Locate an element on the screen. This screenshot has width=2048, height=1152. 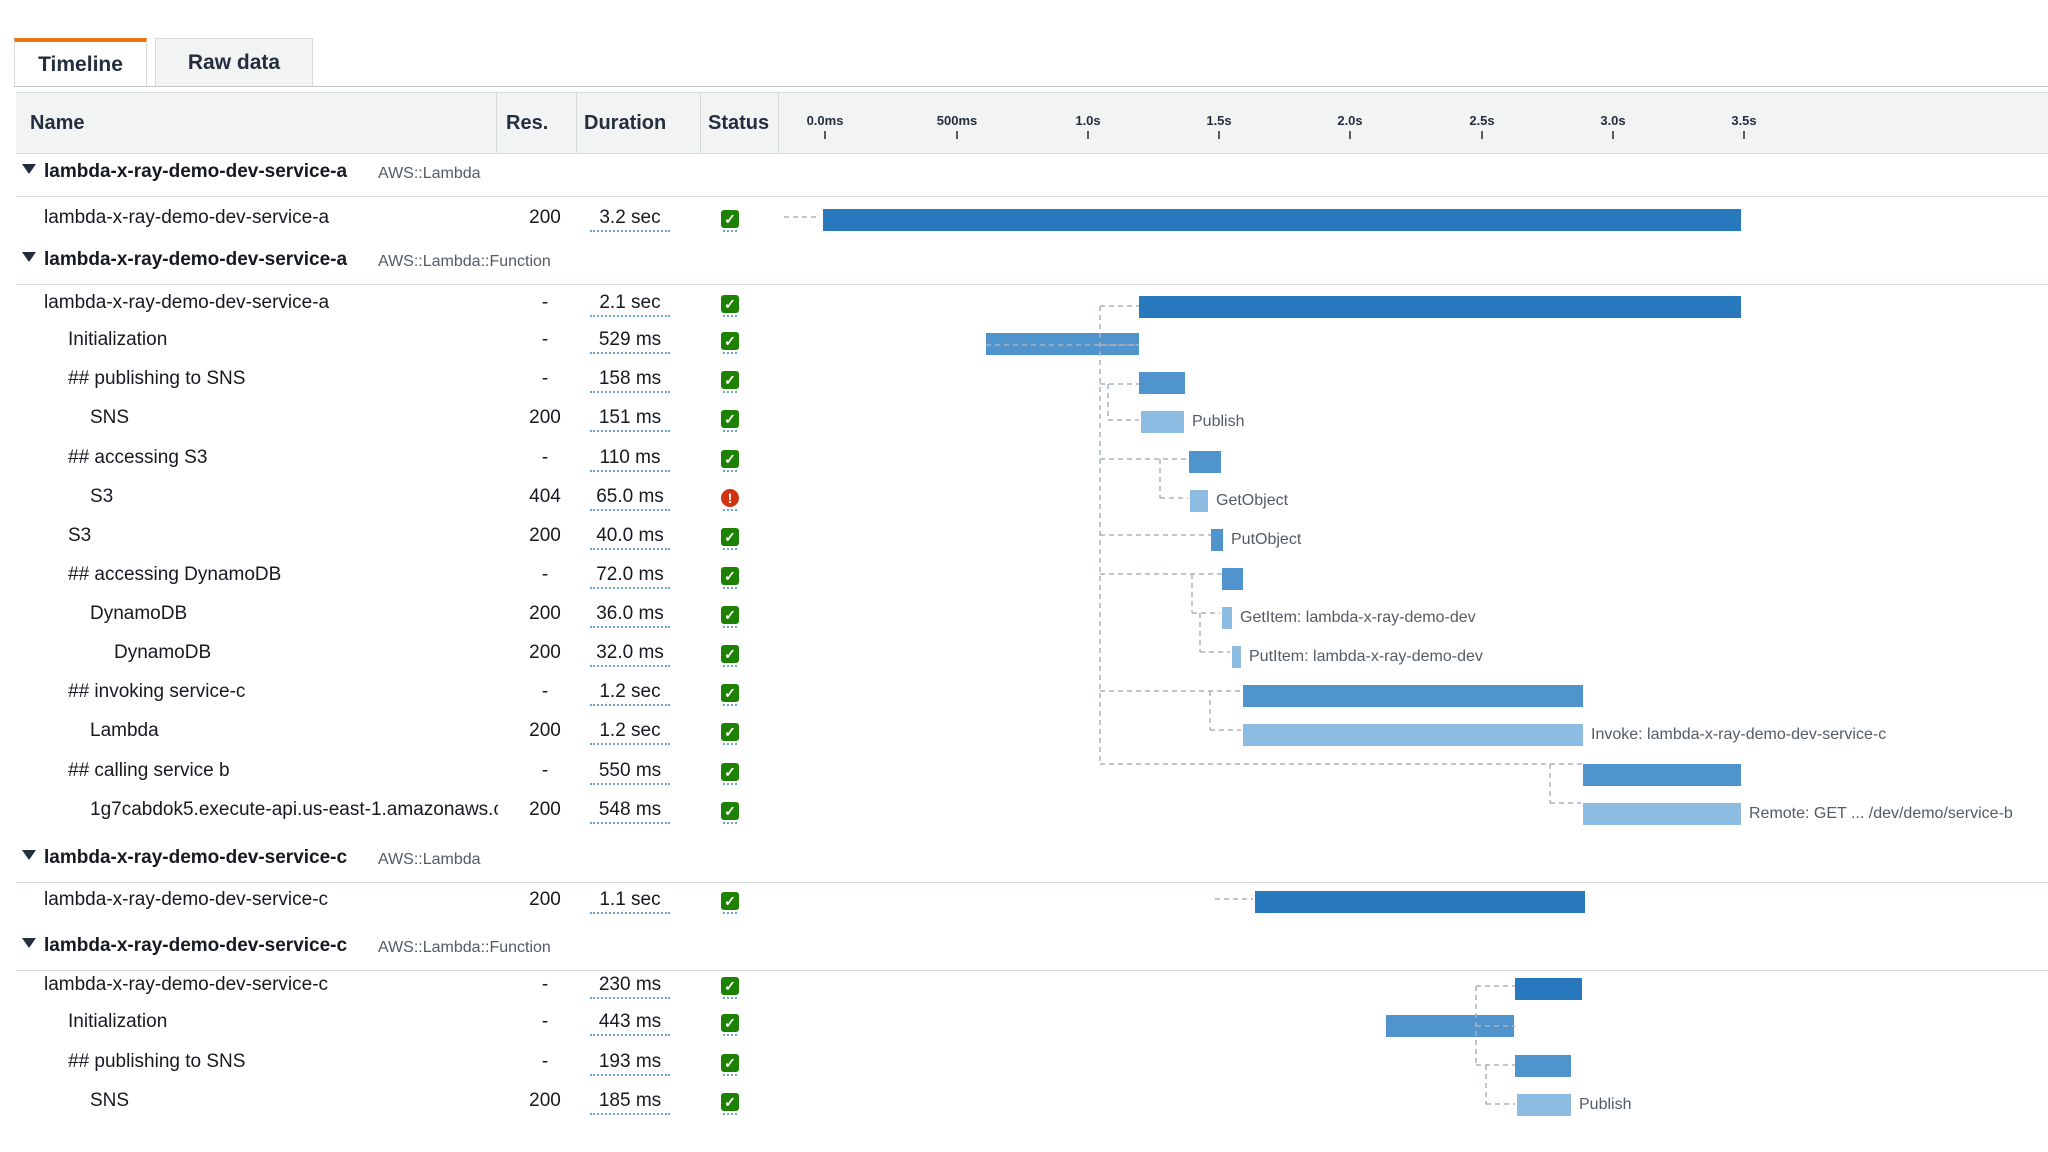
segment-row: S3 404 65.0 ms! GetObject is located at coordinates (1024, 498).